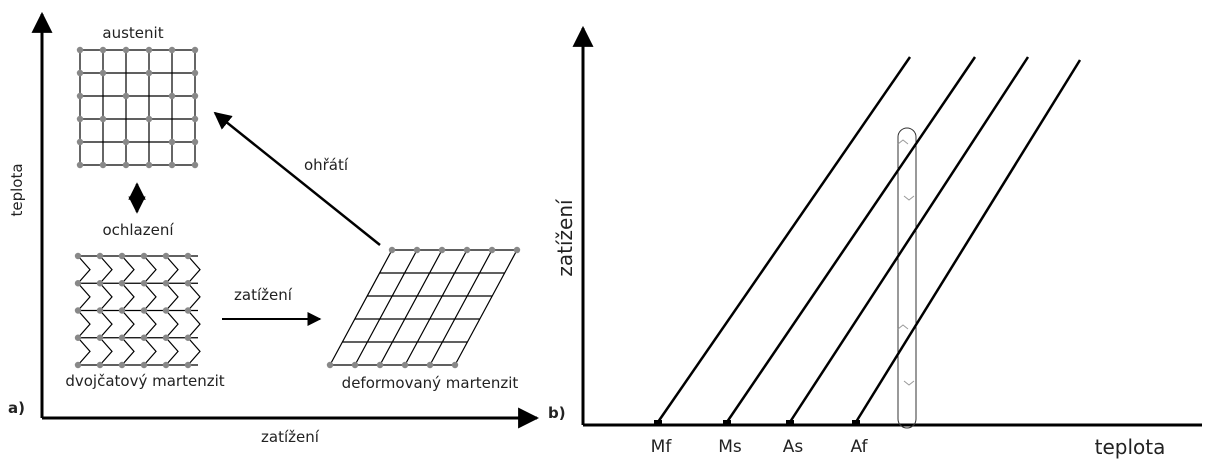 The height and width of the screenshot is (459, 1205). What do you see at coordinates (297, 178) in the screenshot?
I see `heating-arrow` at bounding box center [297, 178].